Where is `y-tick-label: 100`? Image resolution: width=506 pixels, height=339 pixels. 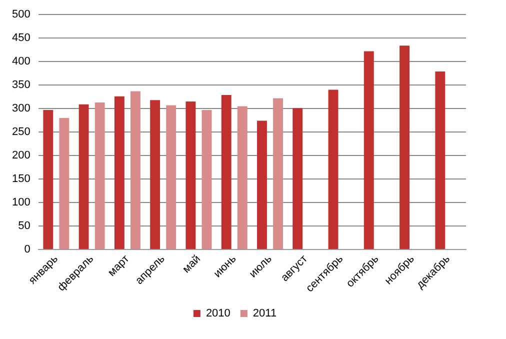
y-tick-label: 100 is located at coordinates (21, 202).